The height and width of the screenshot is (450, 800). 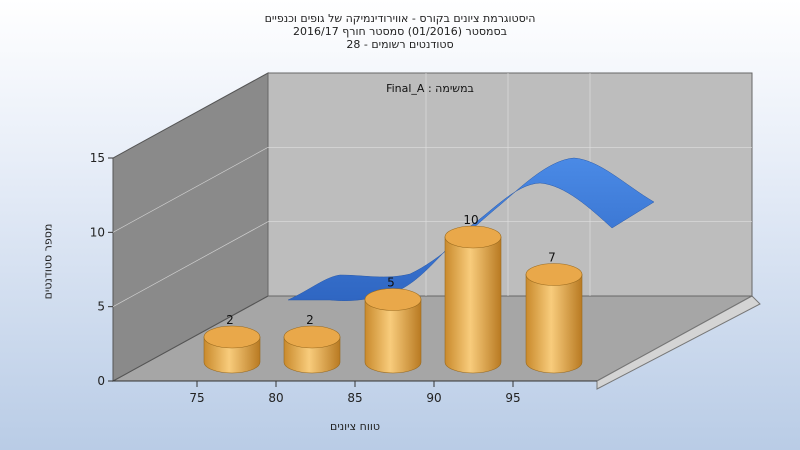 I want to click on floor-edge, so click(x=678, y=342).